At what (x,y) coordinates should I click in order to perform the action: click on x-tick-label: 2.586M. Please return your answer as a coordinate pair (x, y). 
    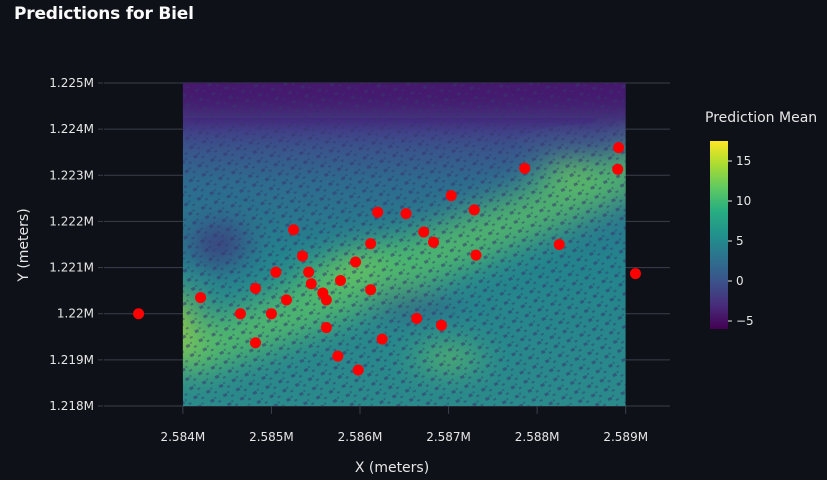
    Looking at the image, I should click on (360, 437).